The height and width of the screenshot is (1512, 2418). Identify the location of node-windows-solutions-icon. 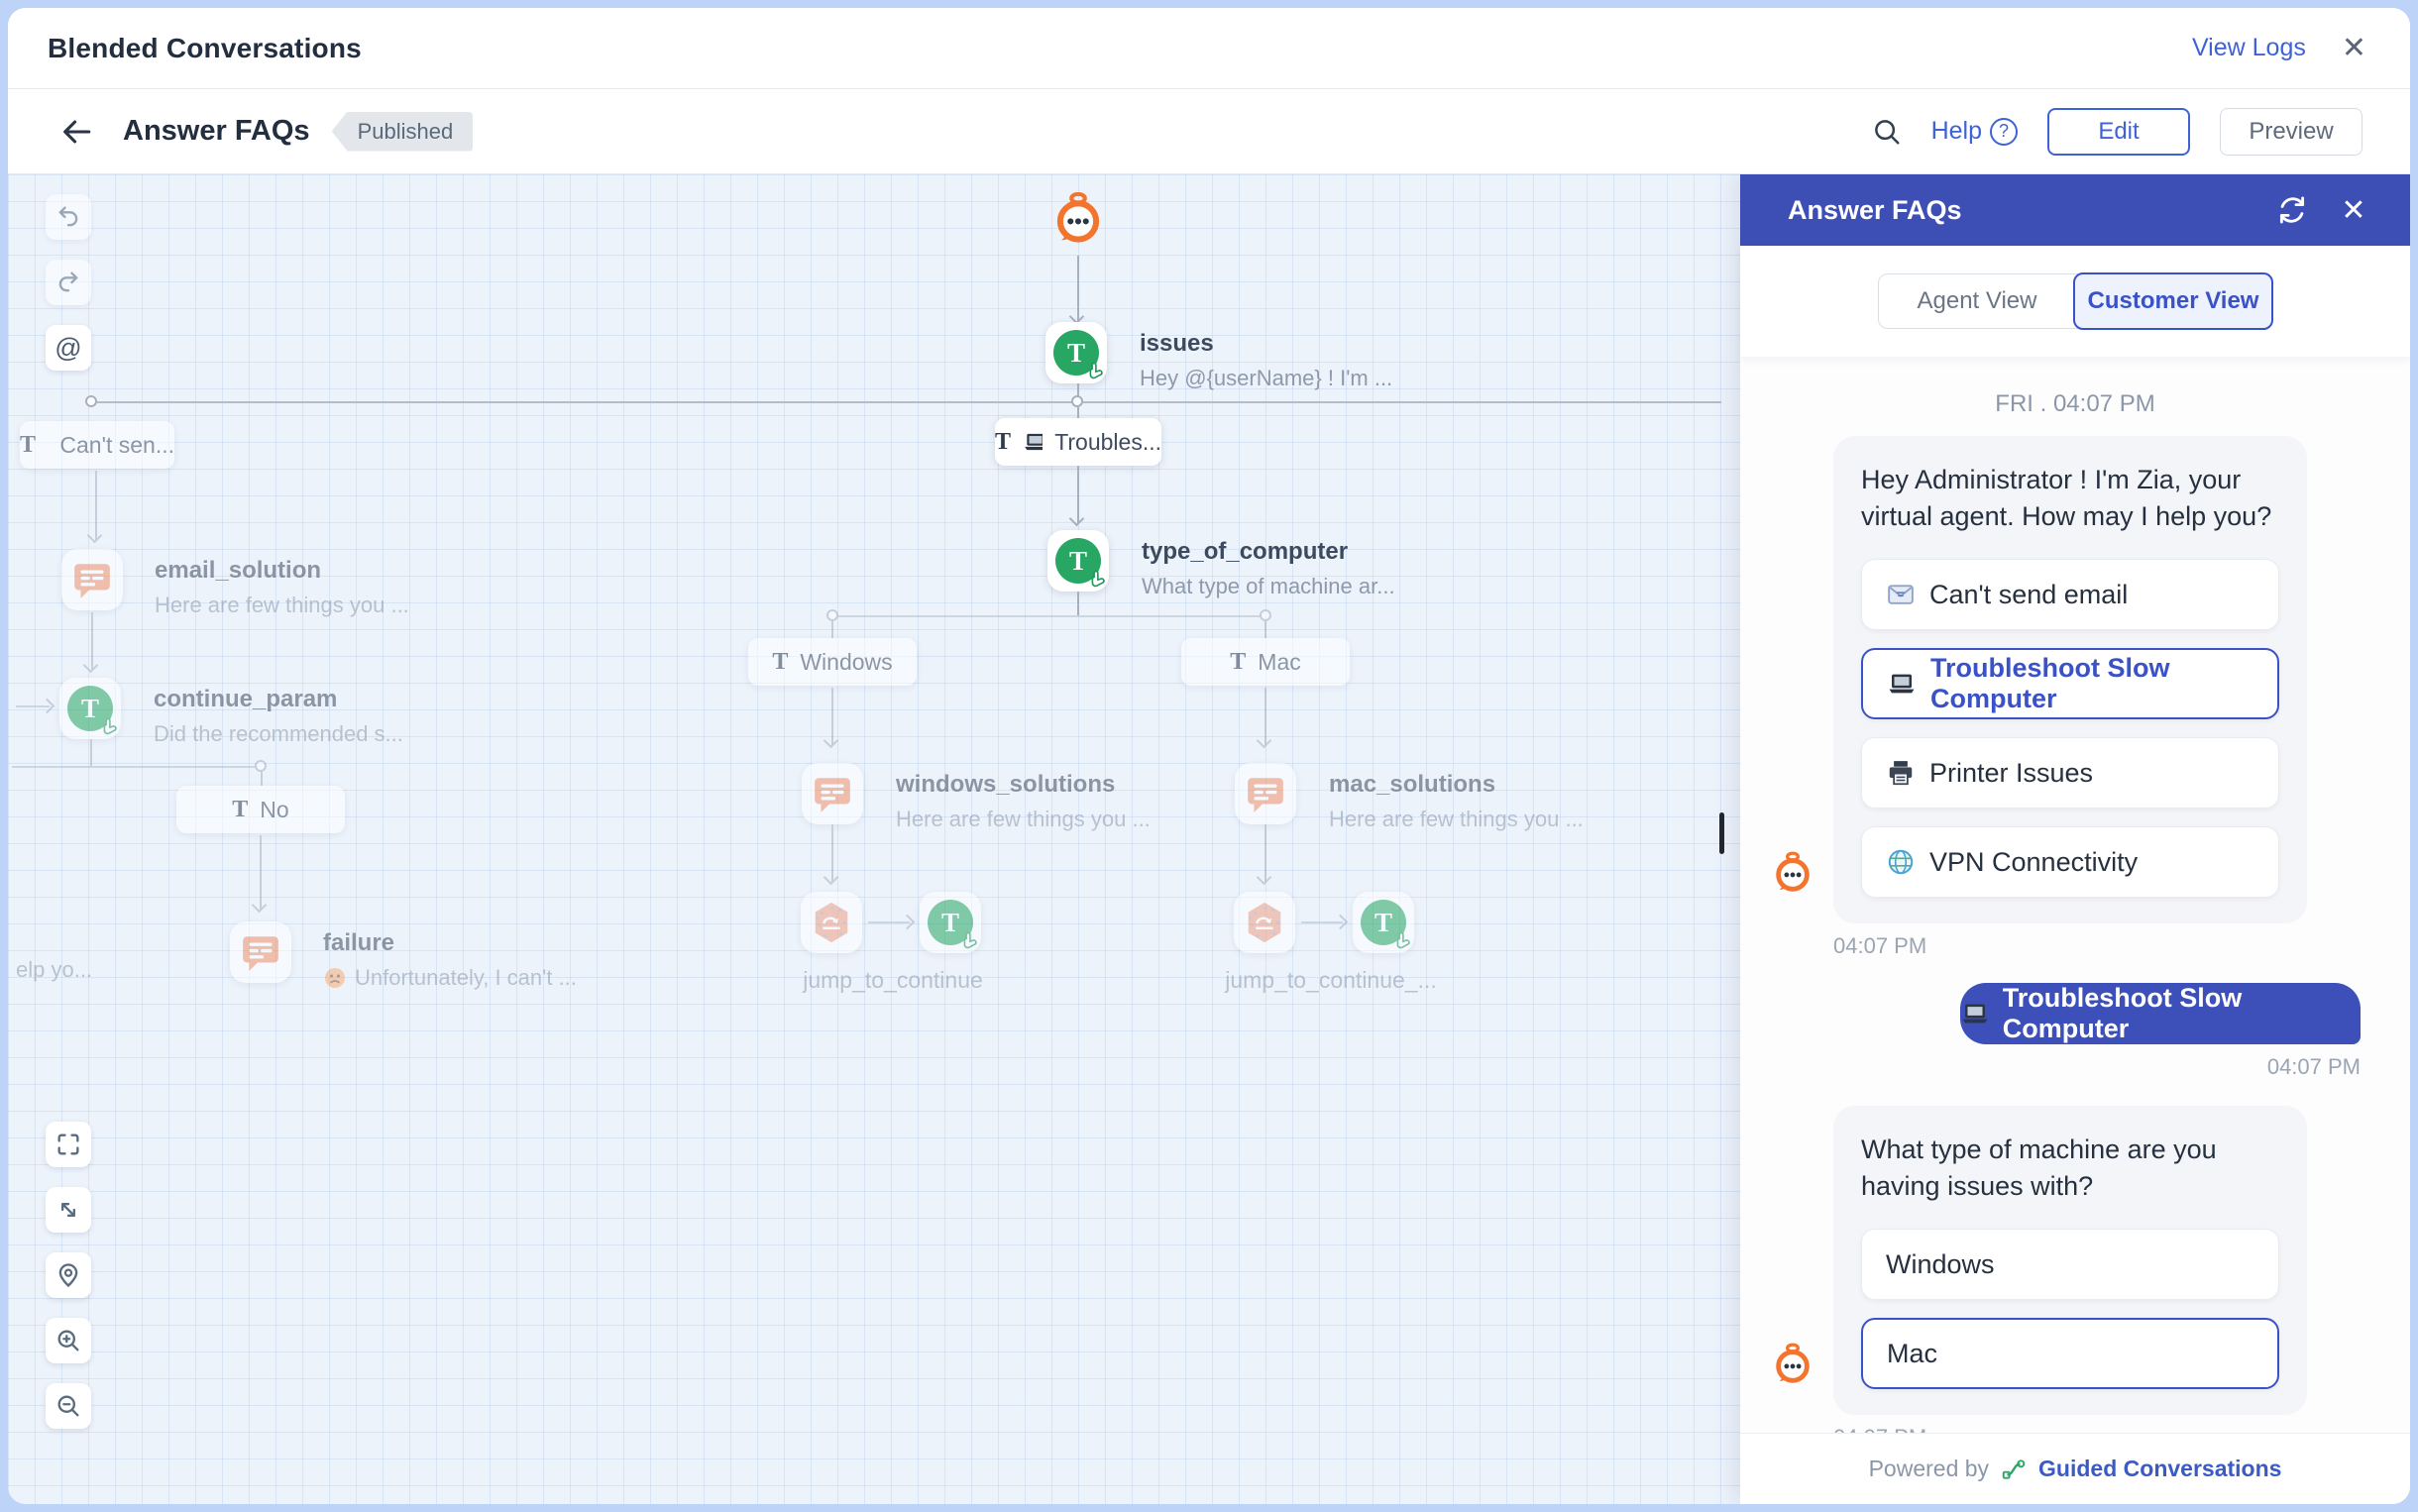
(832, 794).